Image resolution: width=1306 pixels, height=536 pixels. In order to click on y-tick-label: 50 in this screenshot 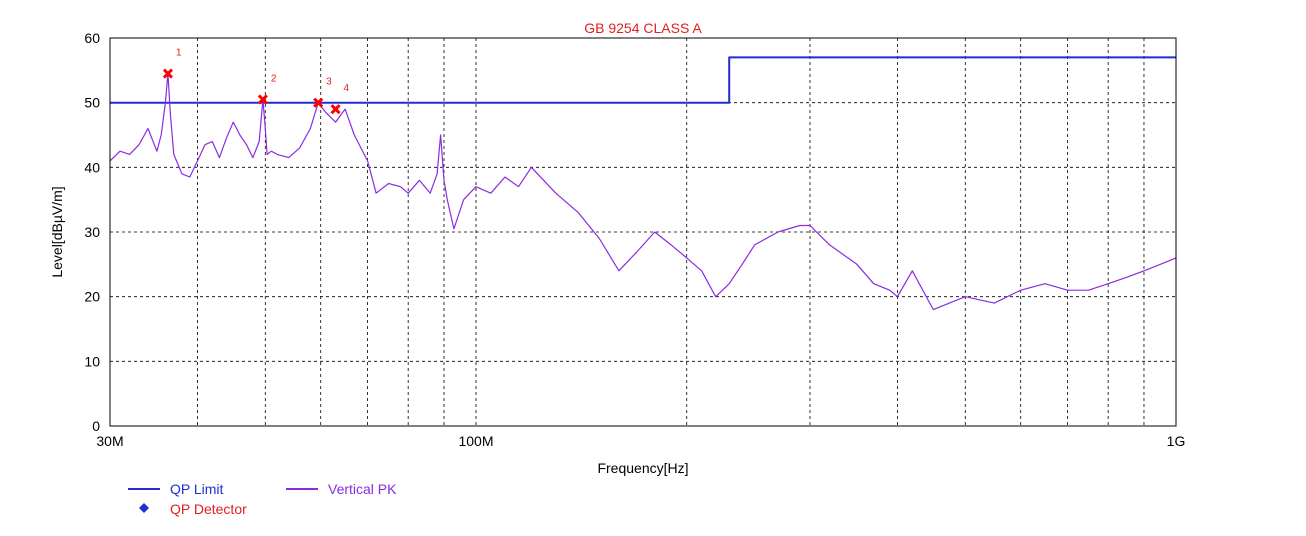, I will do `click(92, 103)`.